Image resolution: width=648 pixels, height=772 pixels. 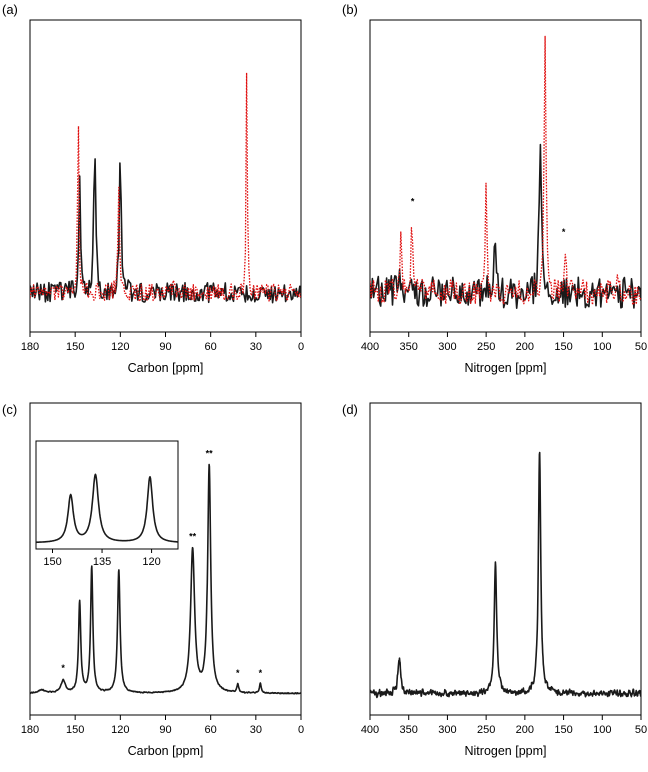 I want to click on inset: 150 135 120, so click(x=107, y=504).